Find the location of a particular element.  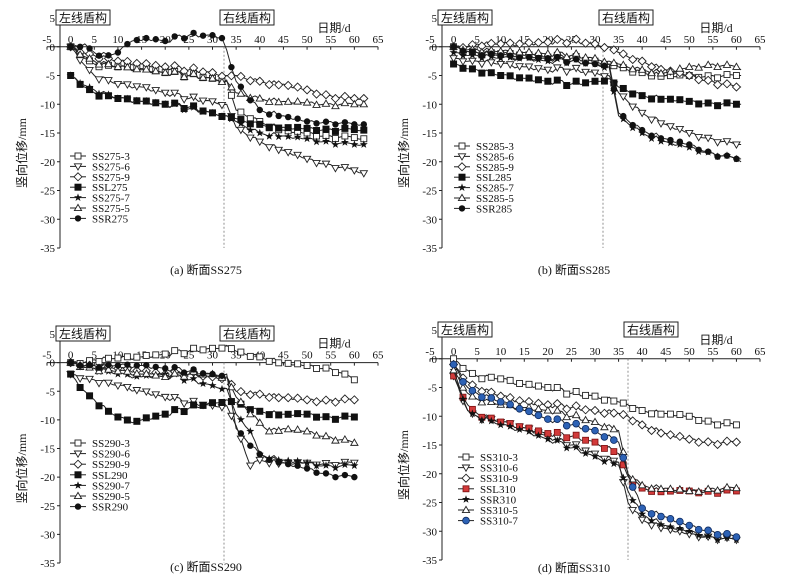

x-tick-label: 60 is located at coordinates (737, 352).